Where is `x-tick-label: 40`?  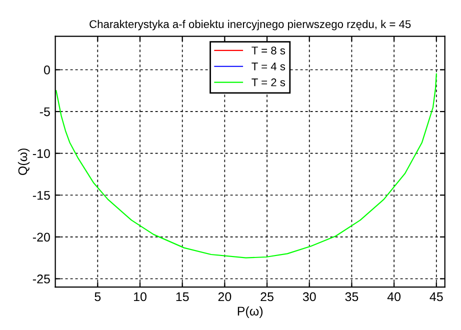 x-tick-label: 40 is located at coordinates (394, 297).